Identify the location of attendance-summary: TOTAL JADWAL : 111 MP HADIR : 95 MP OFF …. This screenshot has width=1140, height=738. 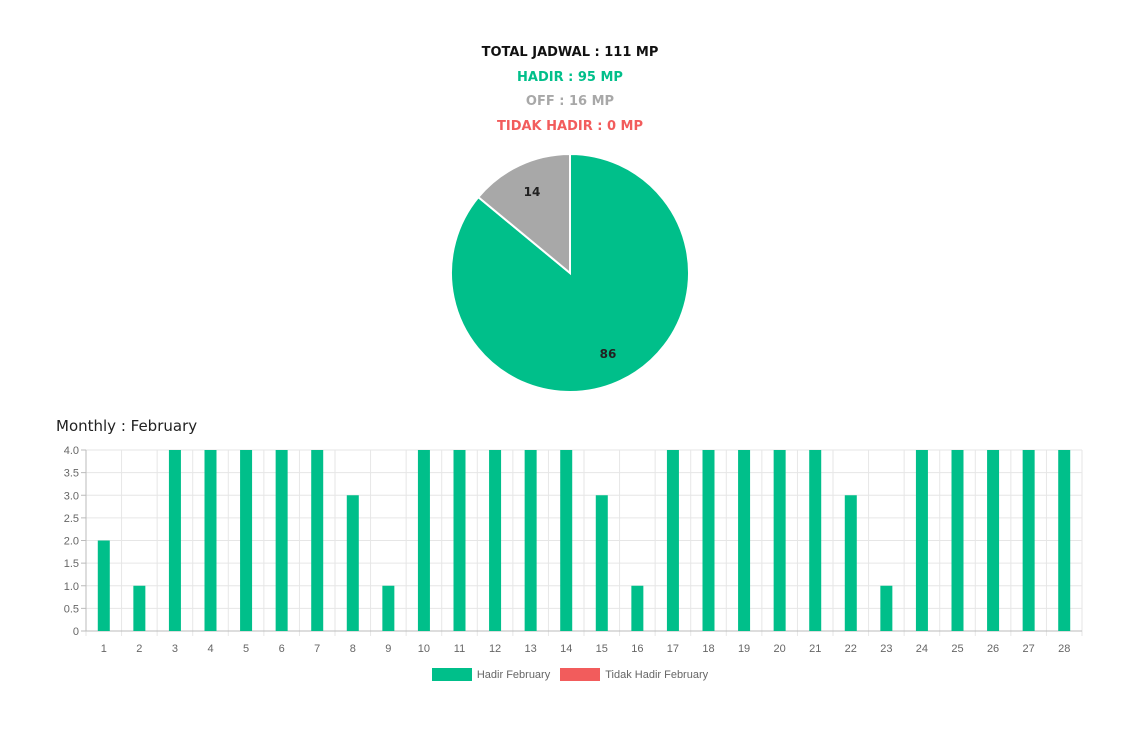
(570, 93).